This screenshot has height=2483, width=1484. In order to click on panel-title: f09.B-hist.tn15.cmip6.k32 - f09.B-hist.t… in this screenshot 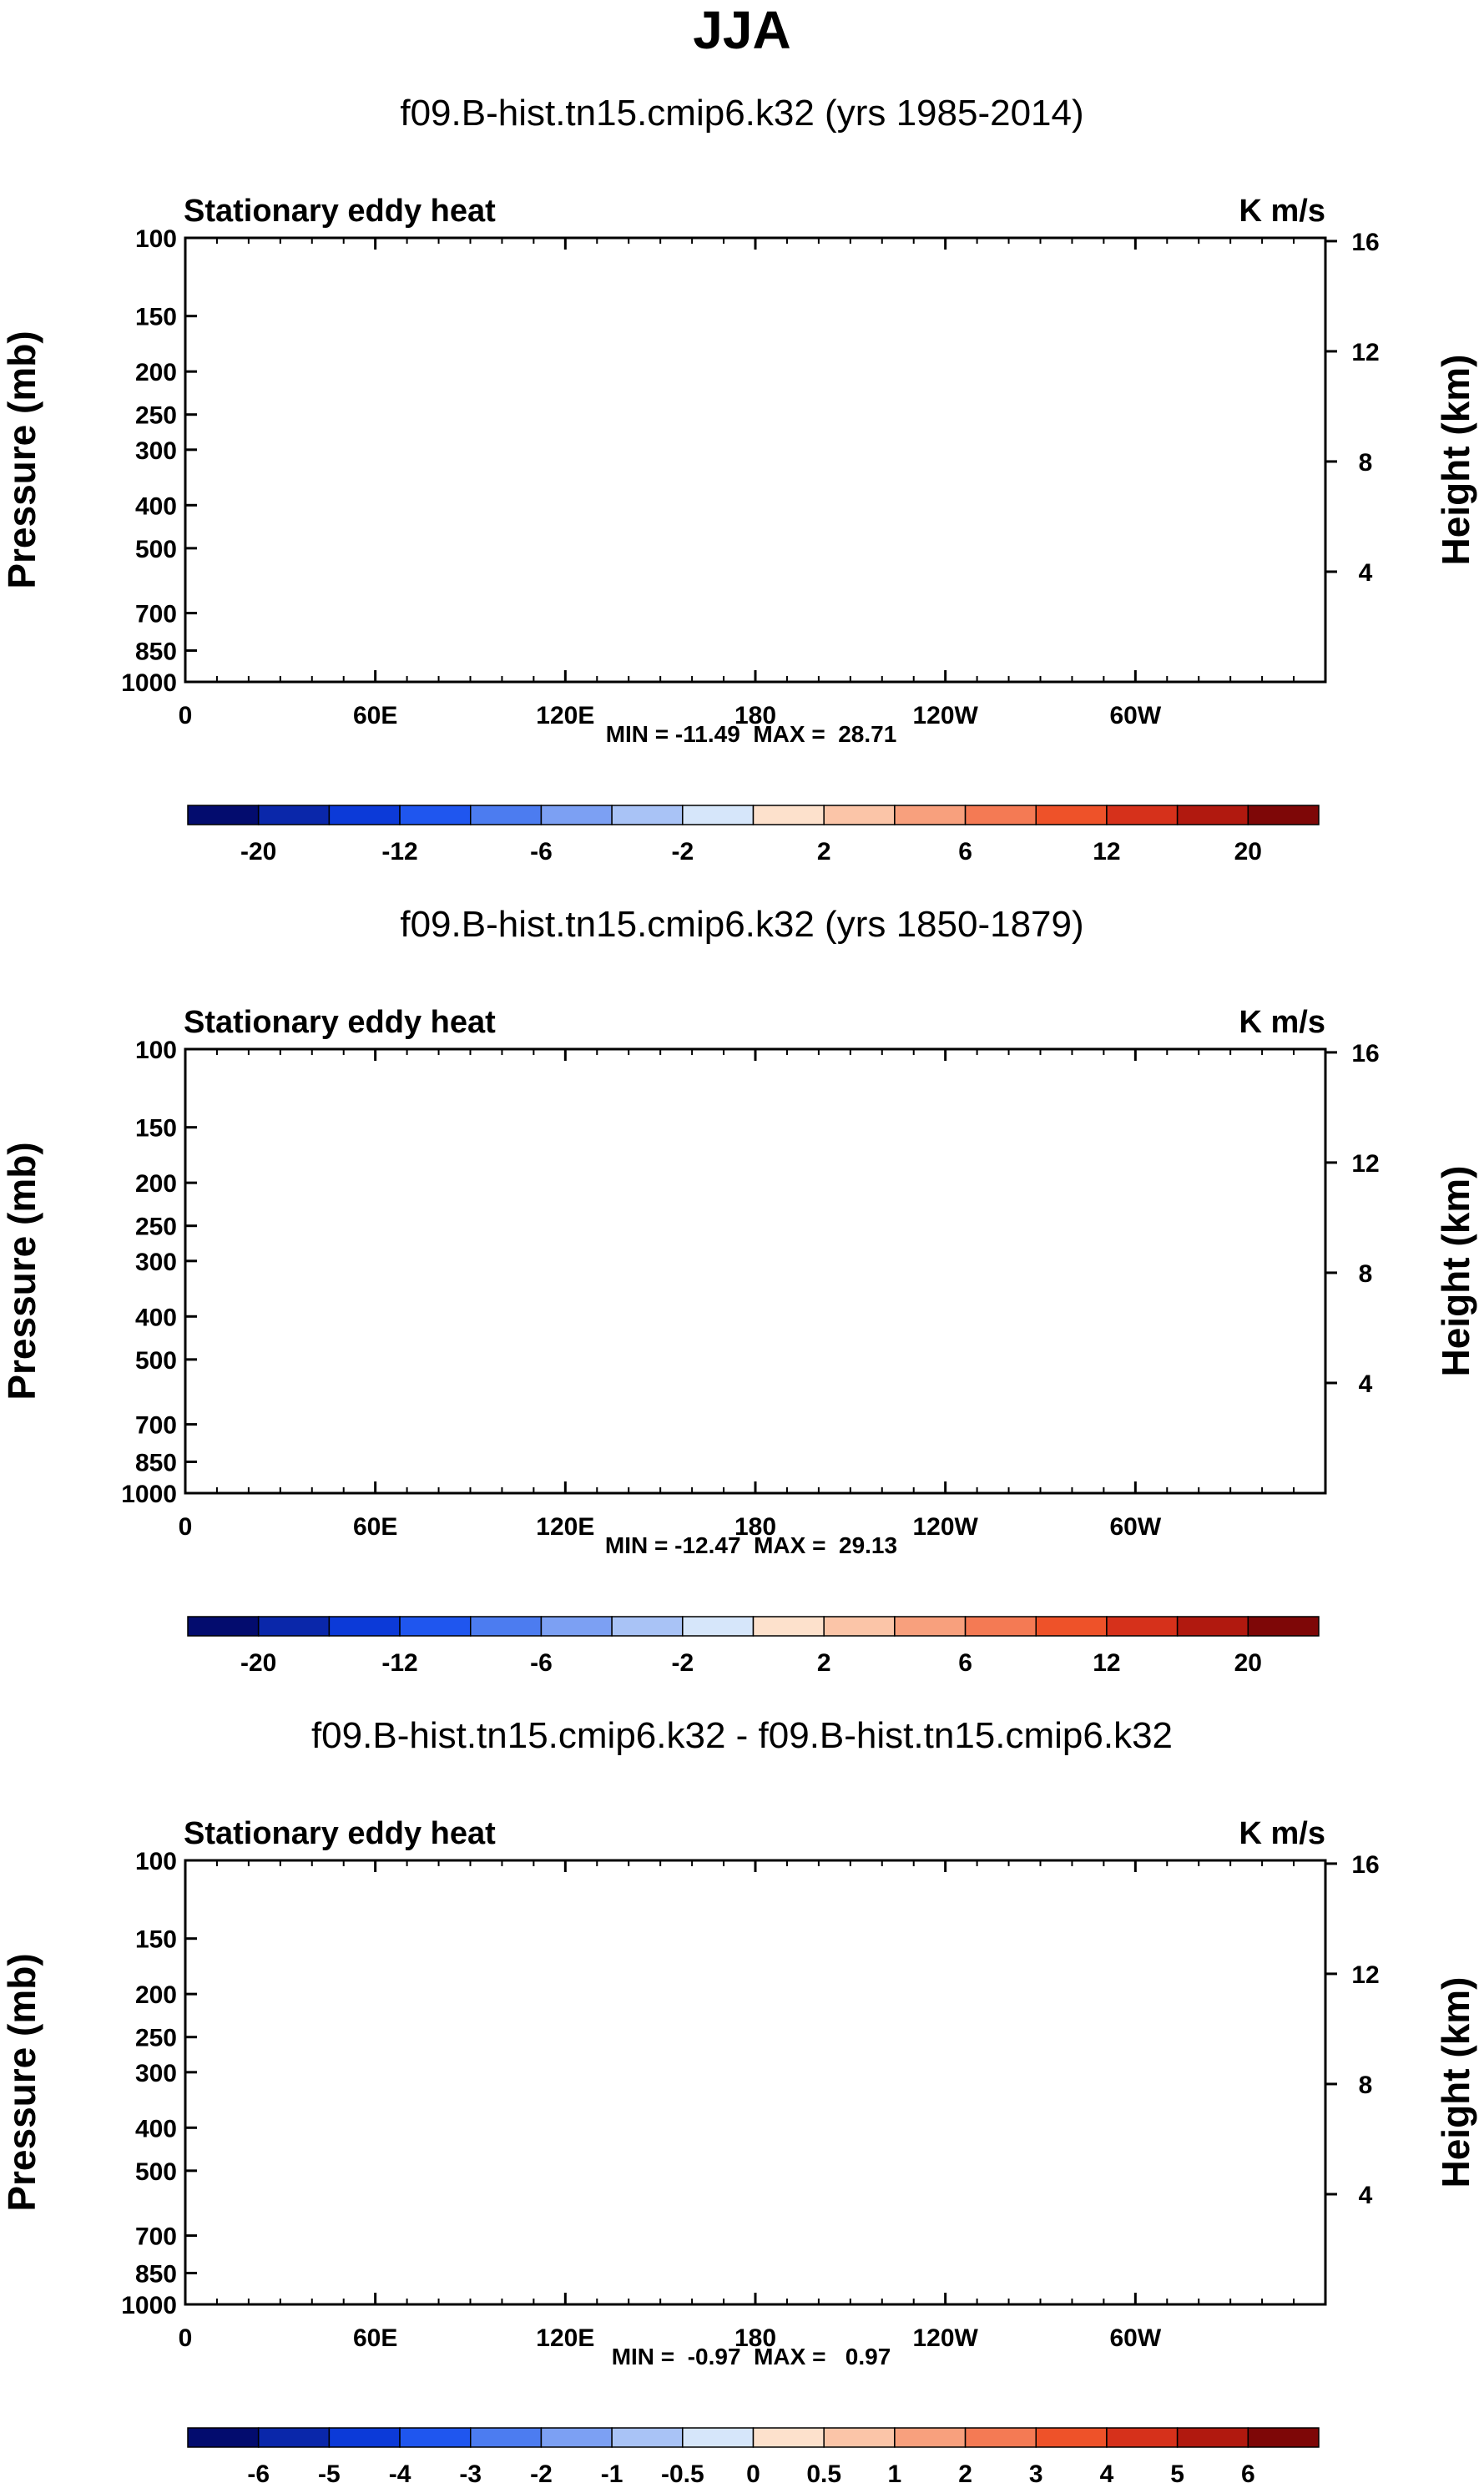, I will do `click(742, 1736)`.